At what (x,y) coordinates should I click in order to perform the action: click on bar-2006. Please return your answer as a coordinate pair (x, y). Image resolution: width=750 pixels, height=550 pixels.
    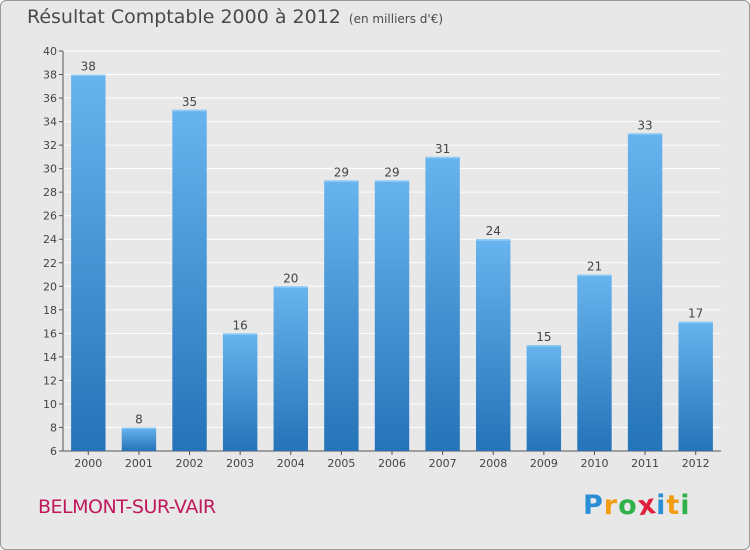
    Looking at the image, I should click on (392, 316).